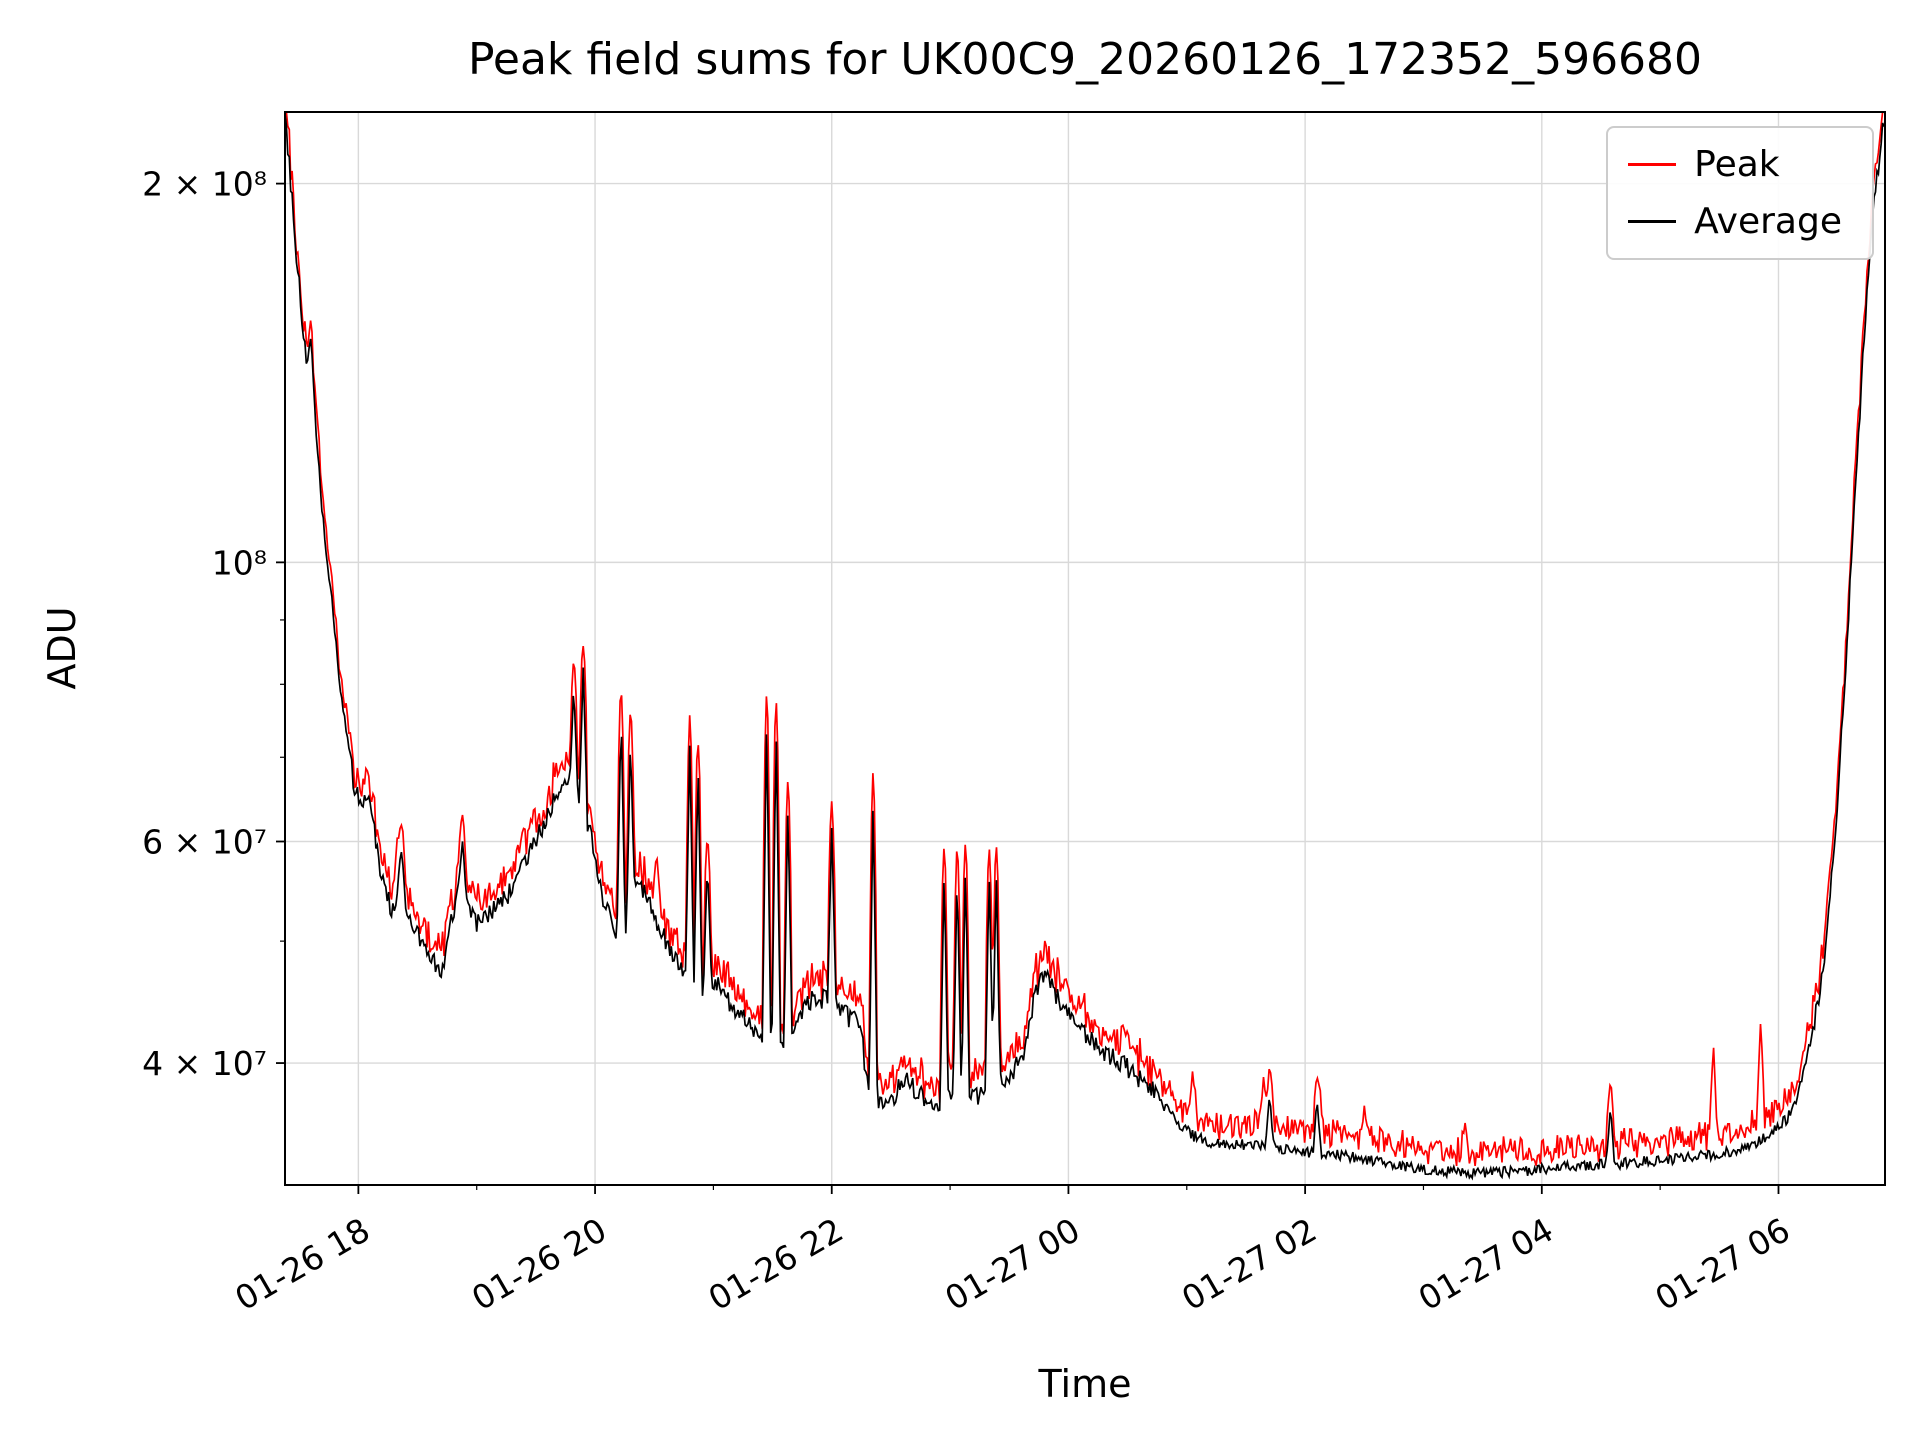 This screenshot has width=1920, height=1440. I want to click on average-line-sample, so click(1652, 221).